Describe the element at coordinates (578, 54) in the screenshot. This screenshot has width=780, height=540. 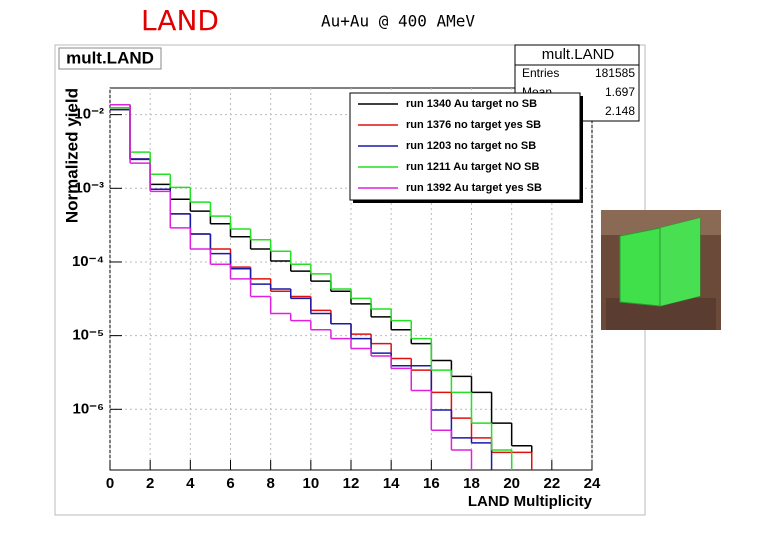
I see `stats-title: mult.LAND` at that location.